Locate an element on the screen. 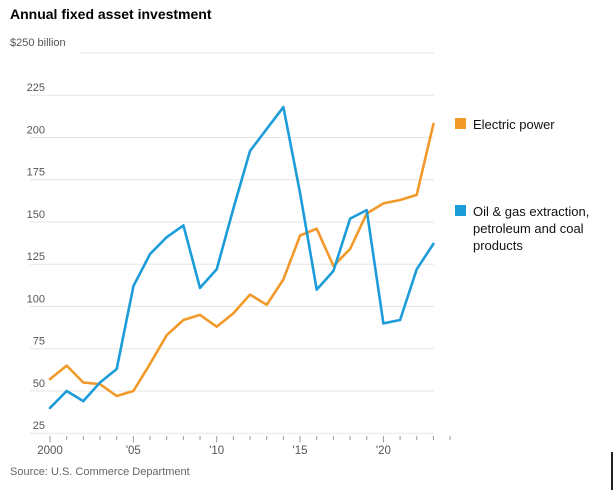  y-tick-label-125: 125 is located at coordinates (36, 257).